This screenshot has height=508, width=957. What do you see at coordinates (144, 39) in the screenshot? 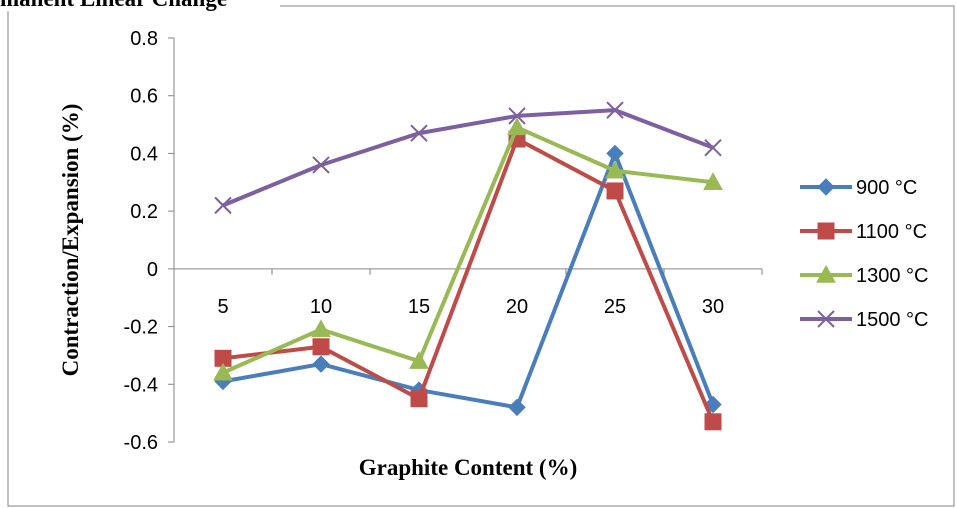
I see `y-tick-label: 0.8` at bounding box center [144, 39].